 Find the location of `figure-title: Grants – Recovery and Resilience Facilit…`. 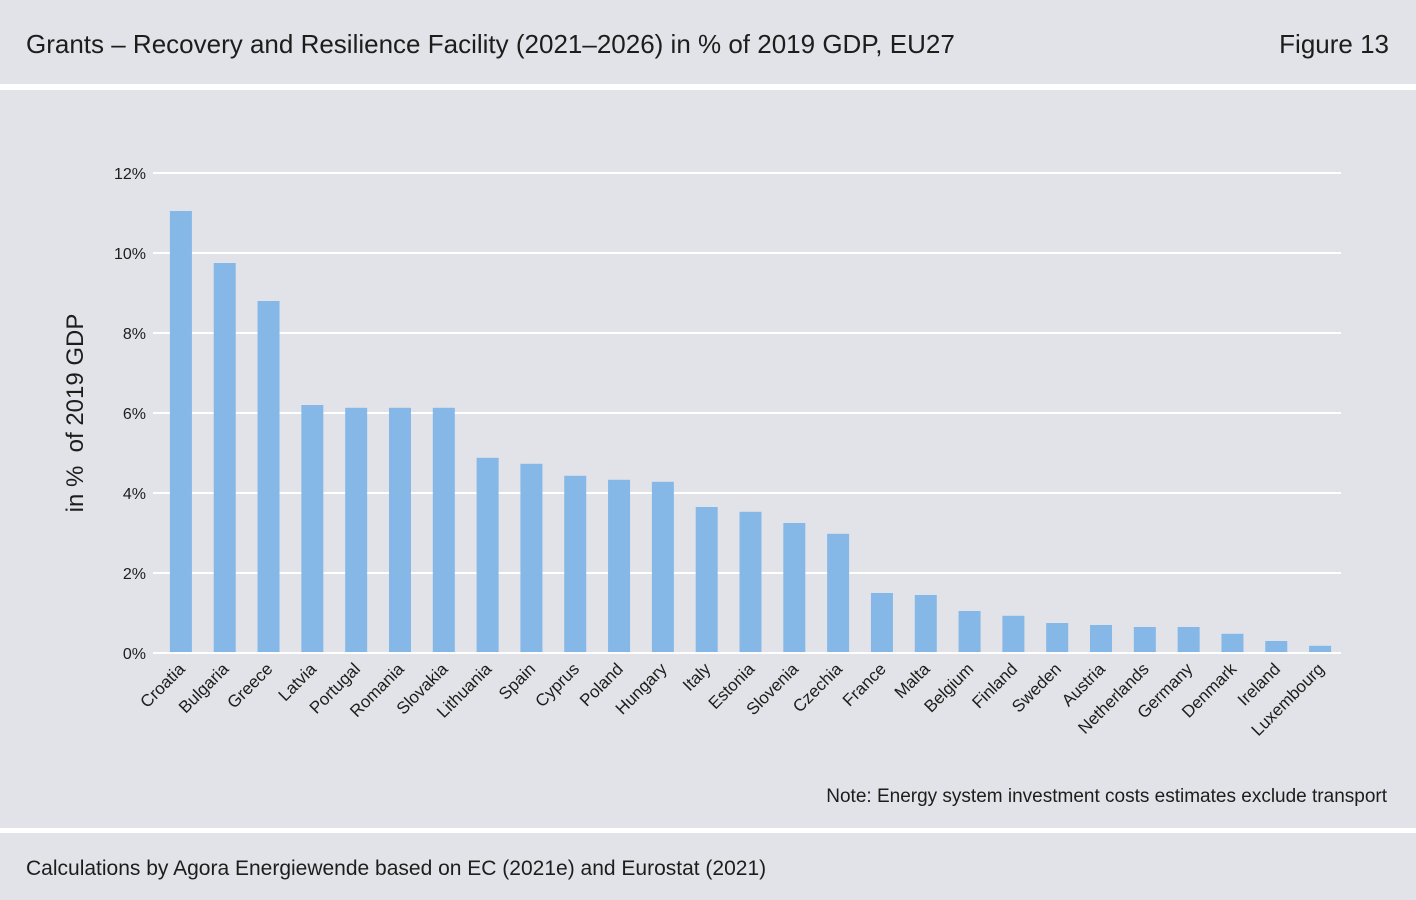

figure-title: Grants – Recovery and Resilience Facilit… is located at coordinates (490, 44).